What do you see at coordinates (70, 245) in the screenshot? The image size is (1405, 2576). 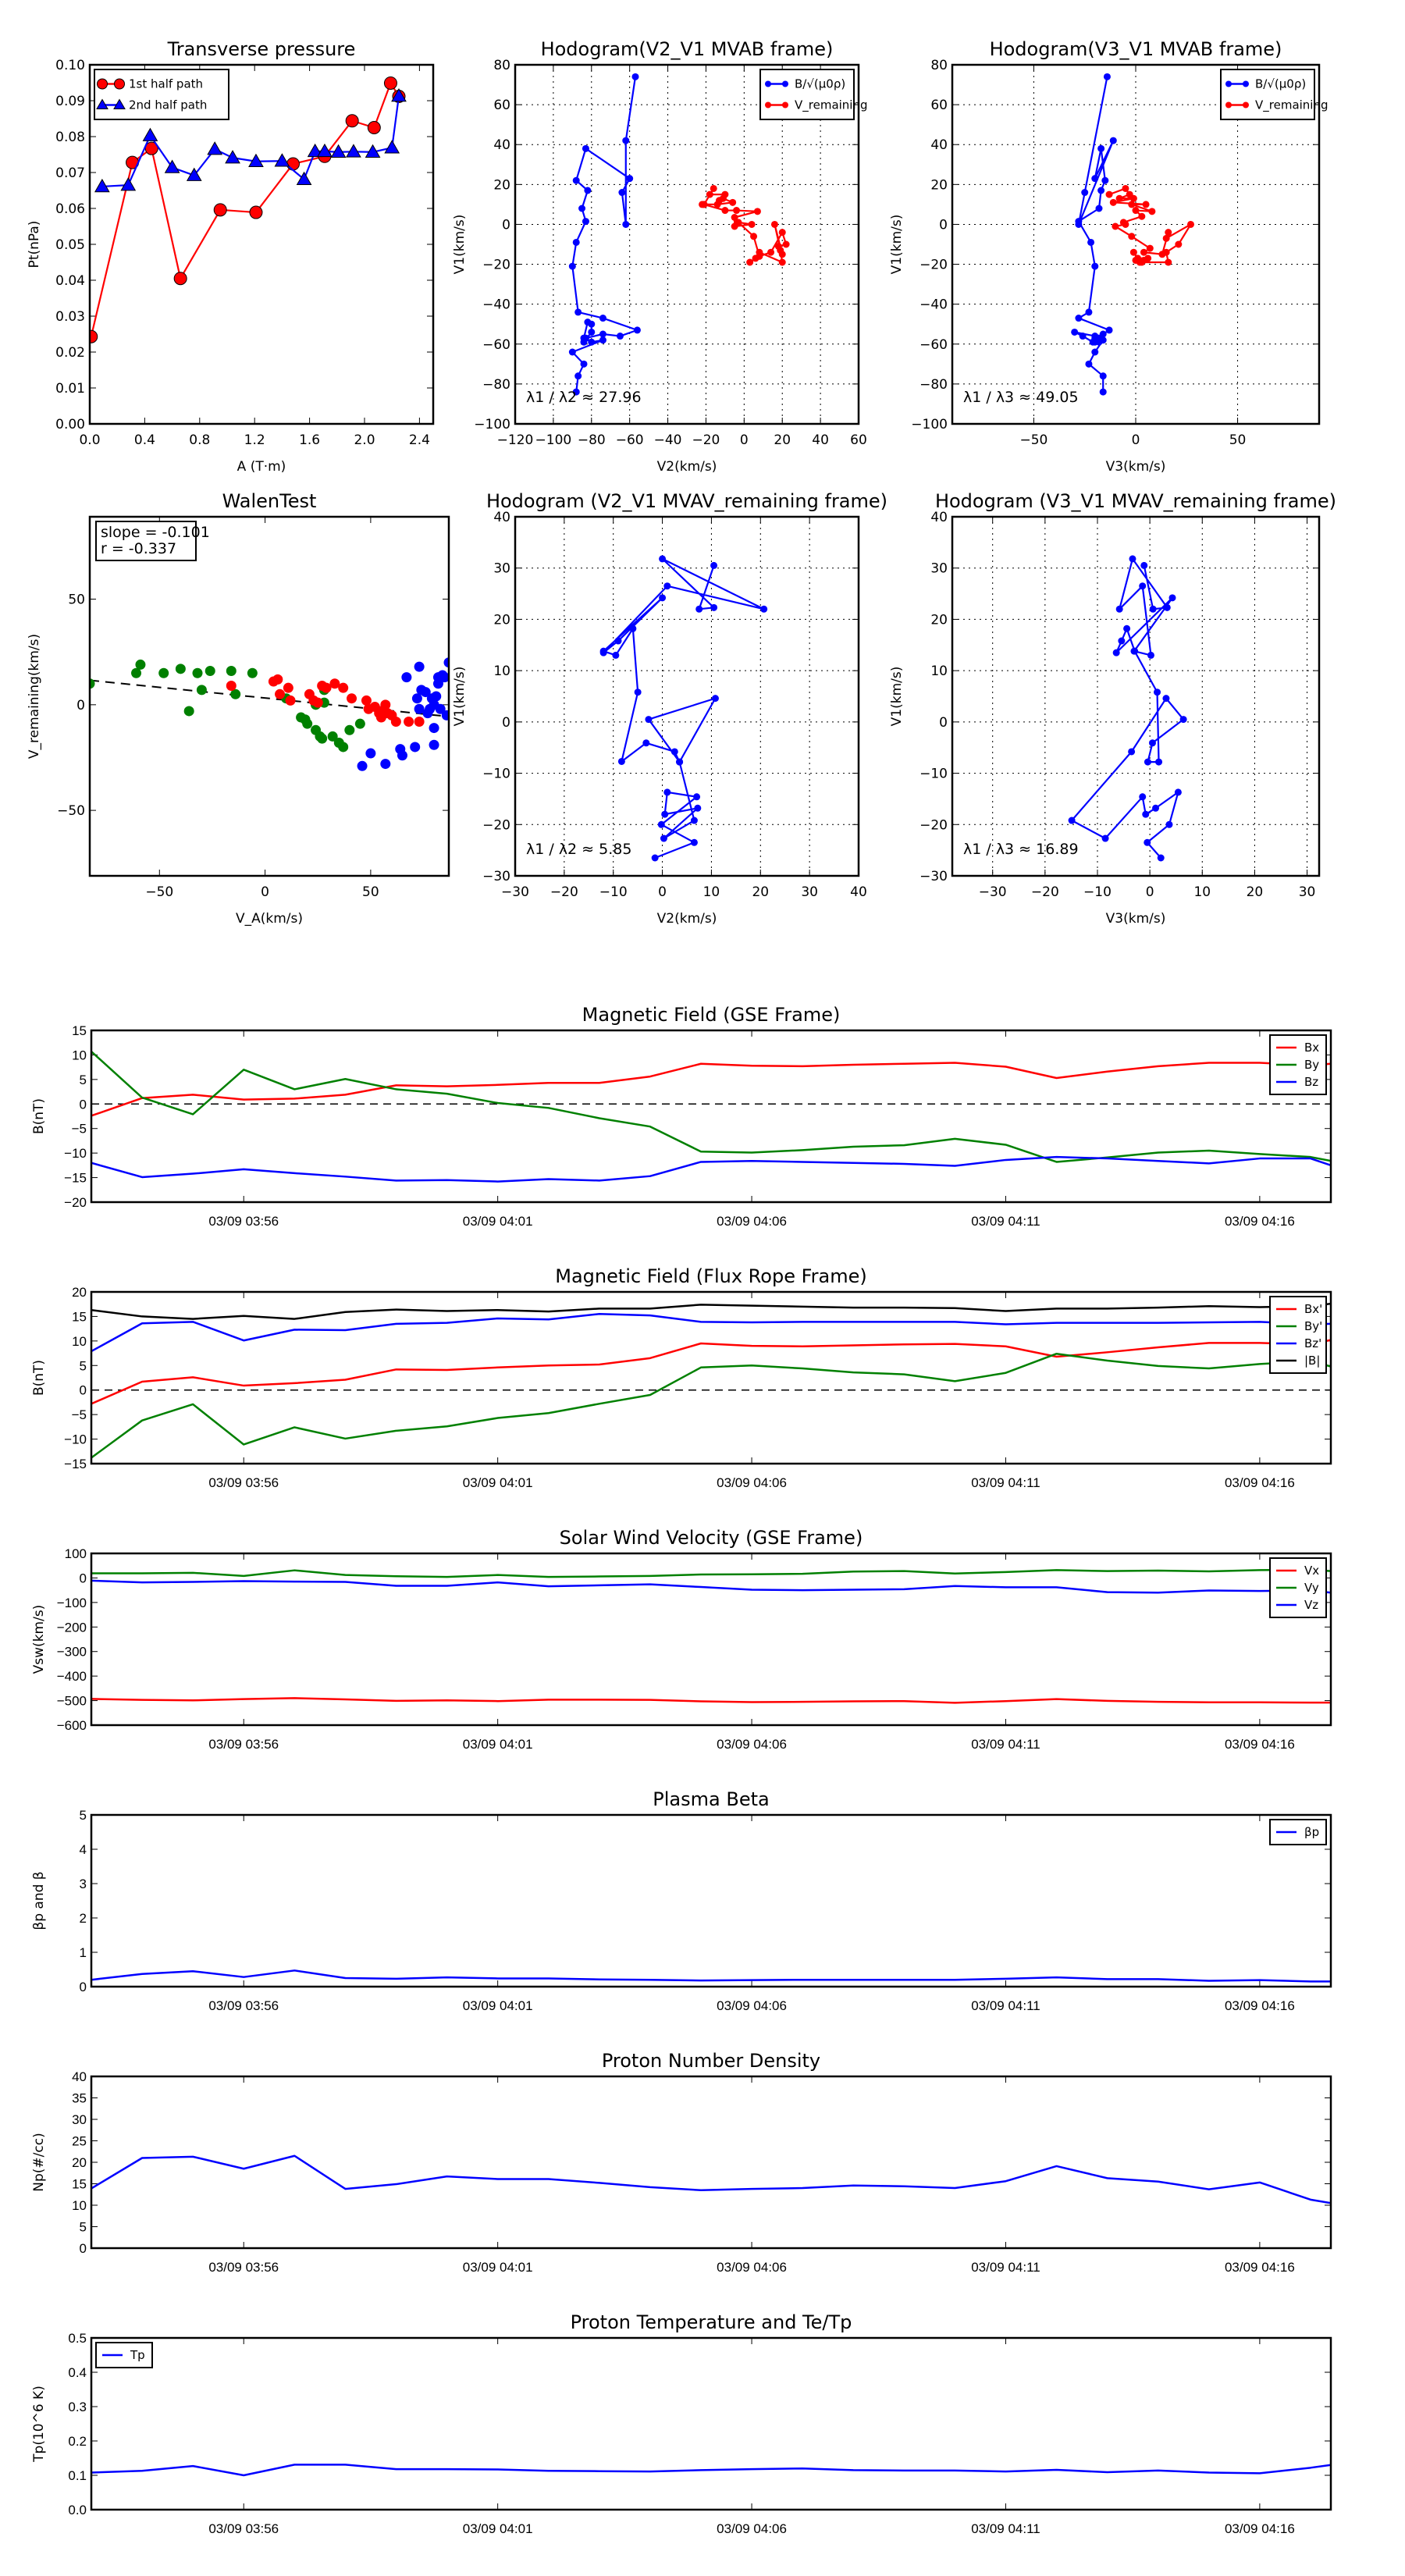 I see `y-tick-label: 0.05` at bounding box center [70, 245].